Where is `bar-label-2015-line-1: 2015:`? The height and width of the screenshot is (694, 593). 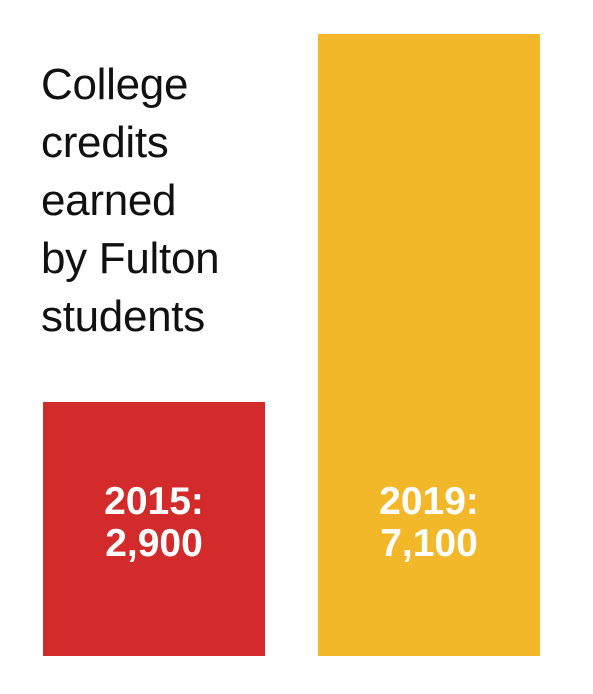 bar-label-2015-line-1: 2015: is located at coordinates (154, 501).